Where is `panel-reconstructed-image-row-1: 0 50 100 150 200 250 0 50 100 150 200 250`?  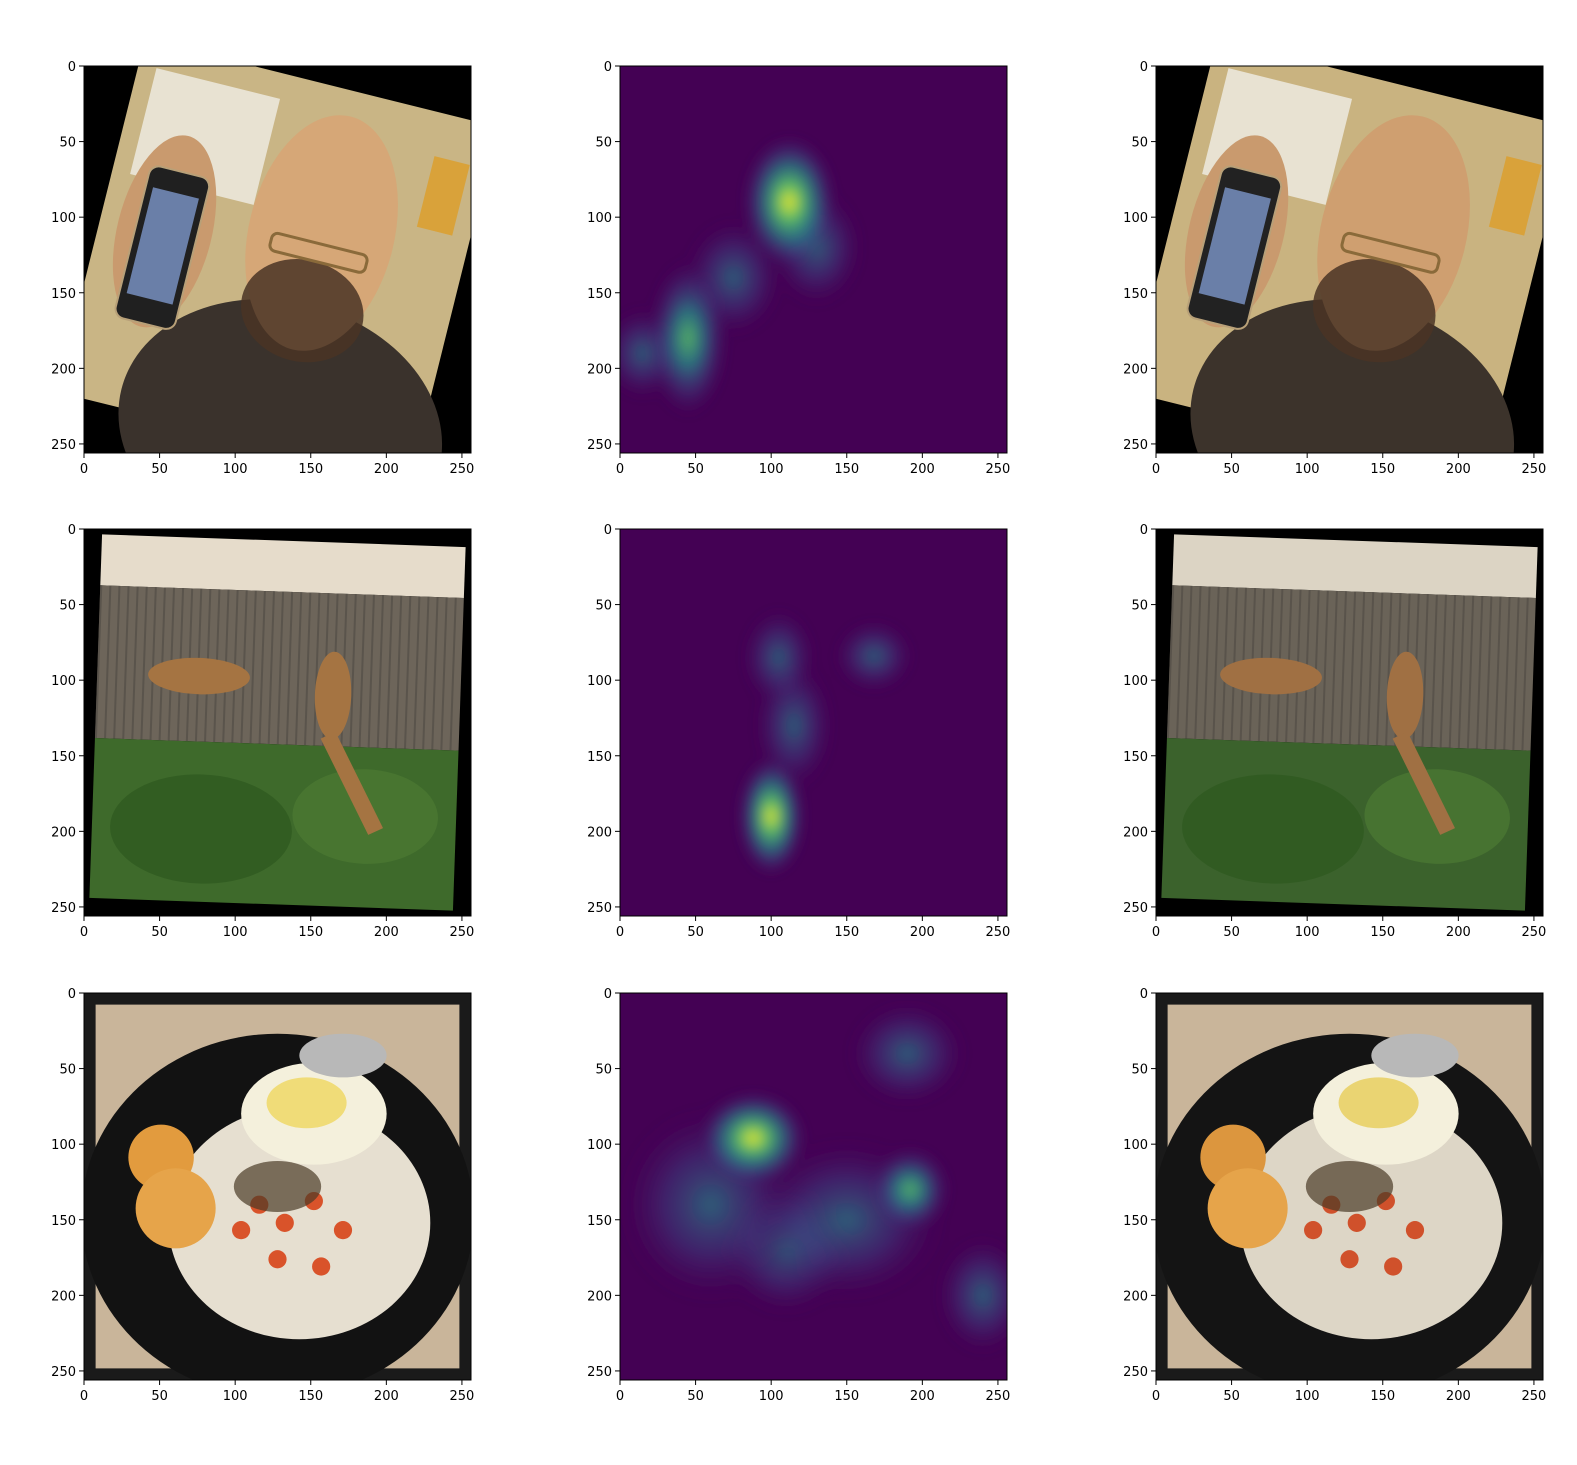 panel-reconstructed-image-row-1: 0 50 100 150 200 250 0 50 100 150 200 250 is located at coordinates (1335, 268).